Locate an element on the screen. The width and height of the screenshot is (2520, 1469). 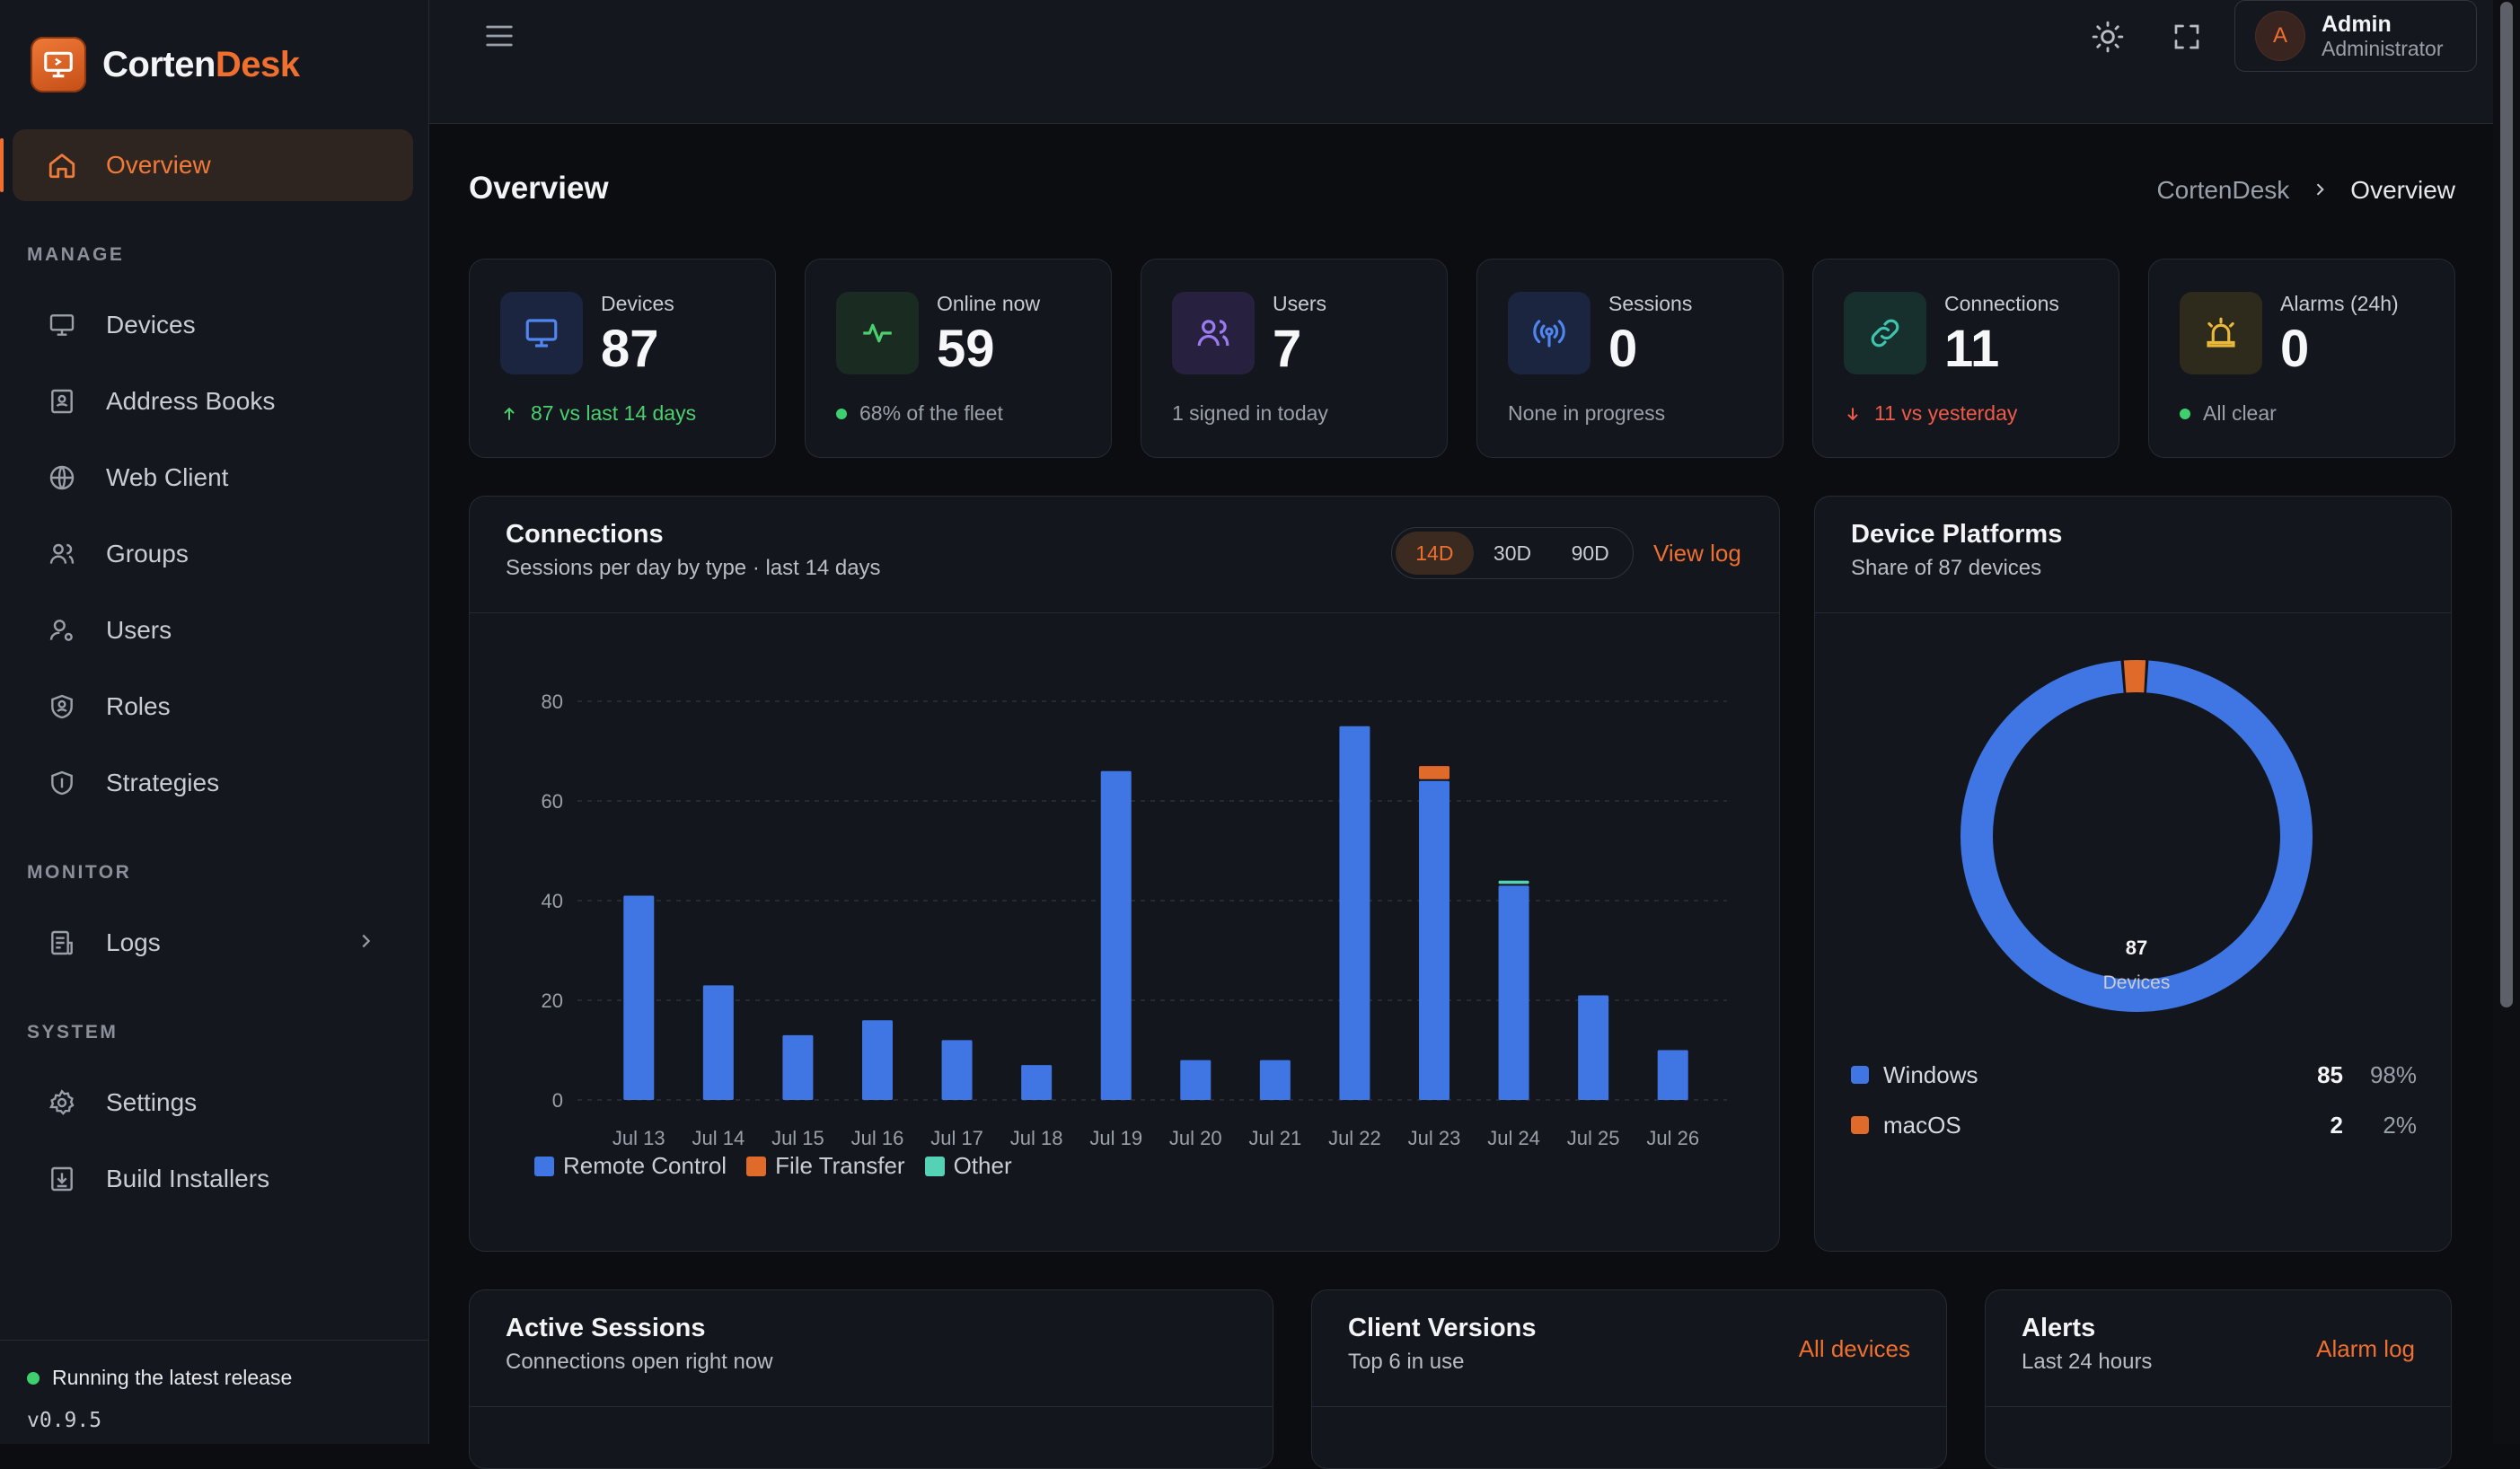
client-versions-card-header: Client Versions Top 6 in use All devices is located at coordinates (1629, 1349).